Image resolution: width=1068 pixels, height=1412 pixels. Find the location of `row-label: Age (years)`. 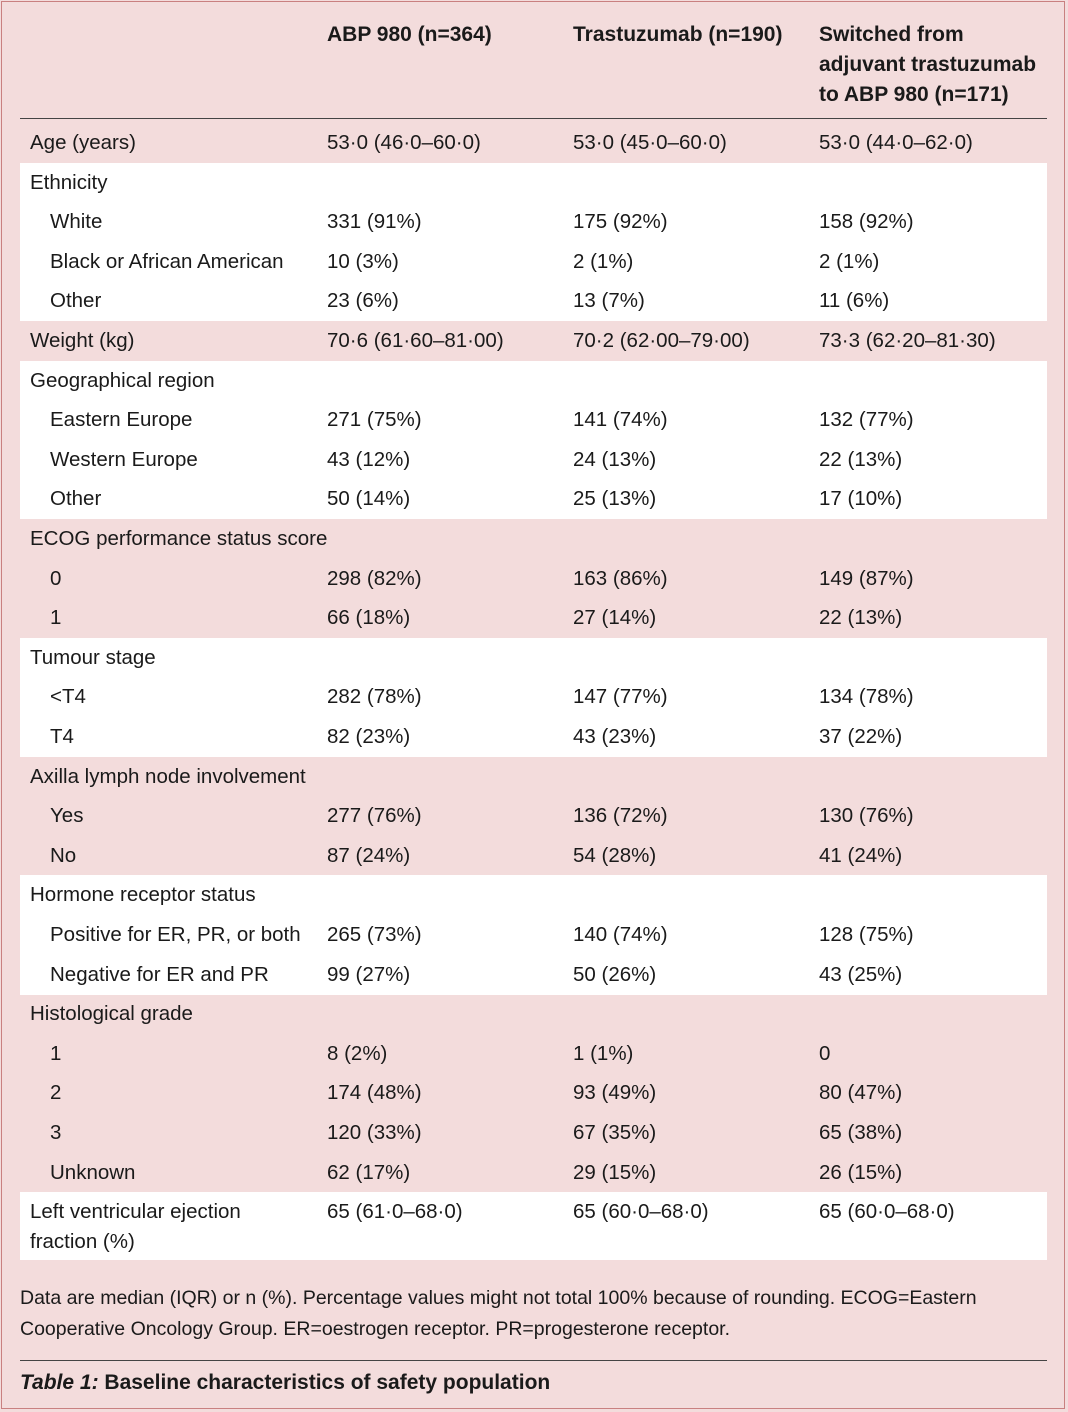

row-label: Age (years) is located at coordinates (83, 142).